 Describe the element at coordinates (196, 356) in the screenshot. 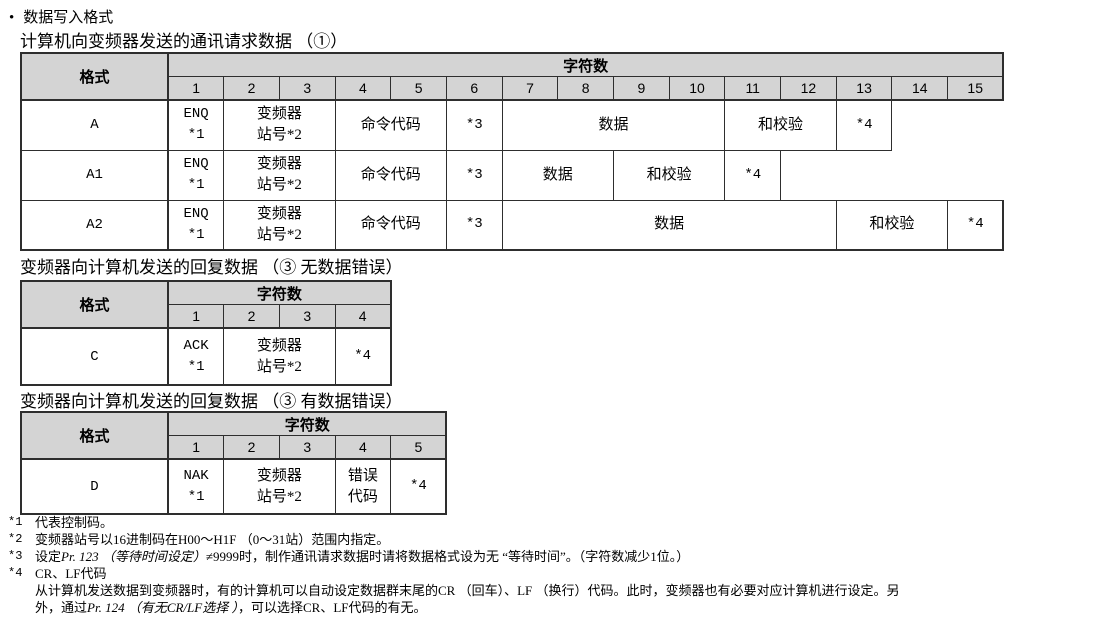

I see `data-cell: ACK *1` at that location.